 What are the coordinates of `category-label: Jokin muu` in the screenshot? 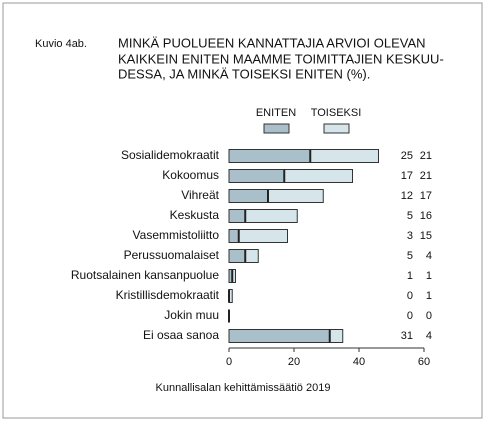 It's located at (191, 315).